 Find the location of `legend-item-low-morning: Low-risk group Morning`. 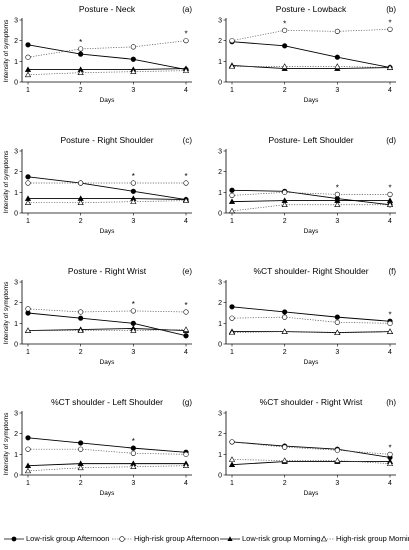

legend-item-low-morning: Low-risk group Morning is located at coordinates (270, 538).